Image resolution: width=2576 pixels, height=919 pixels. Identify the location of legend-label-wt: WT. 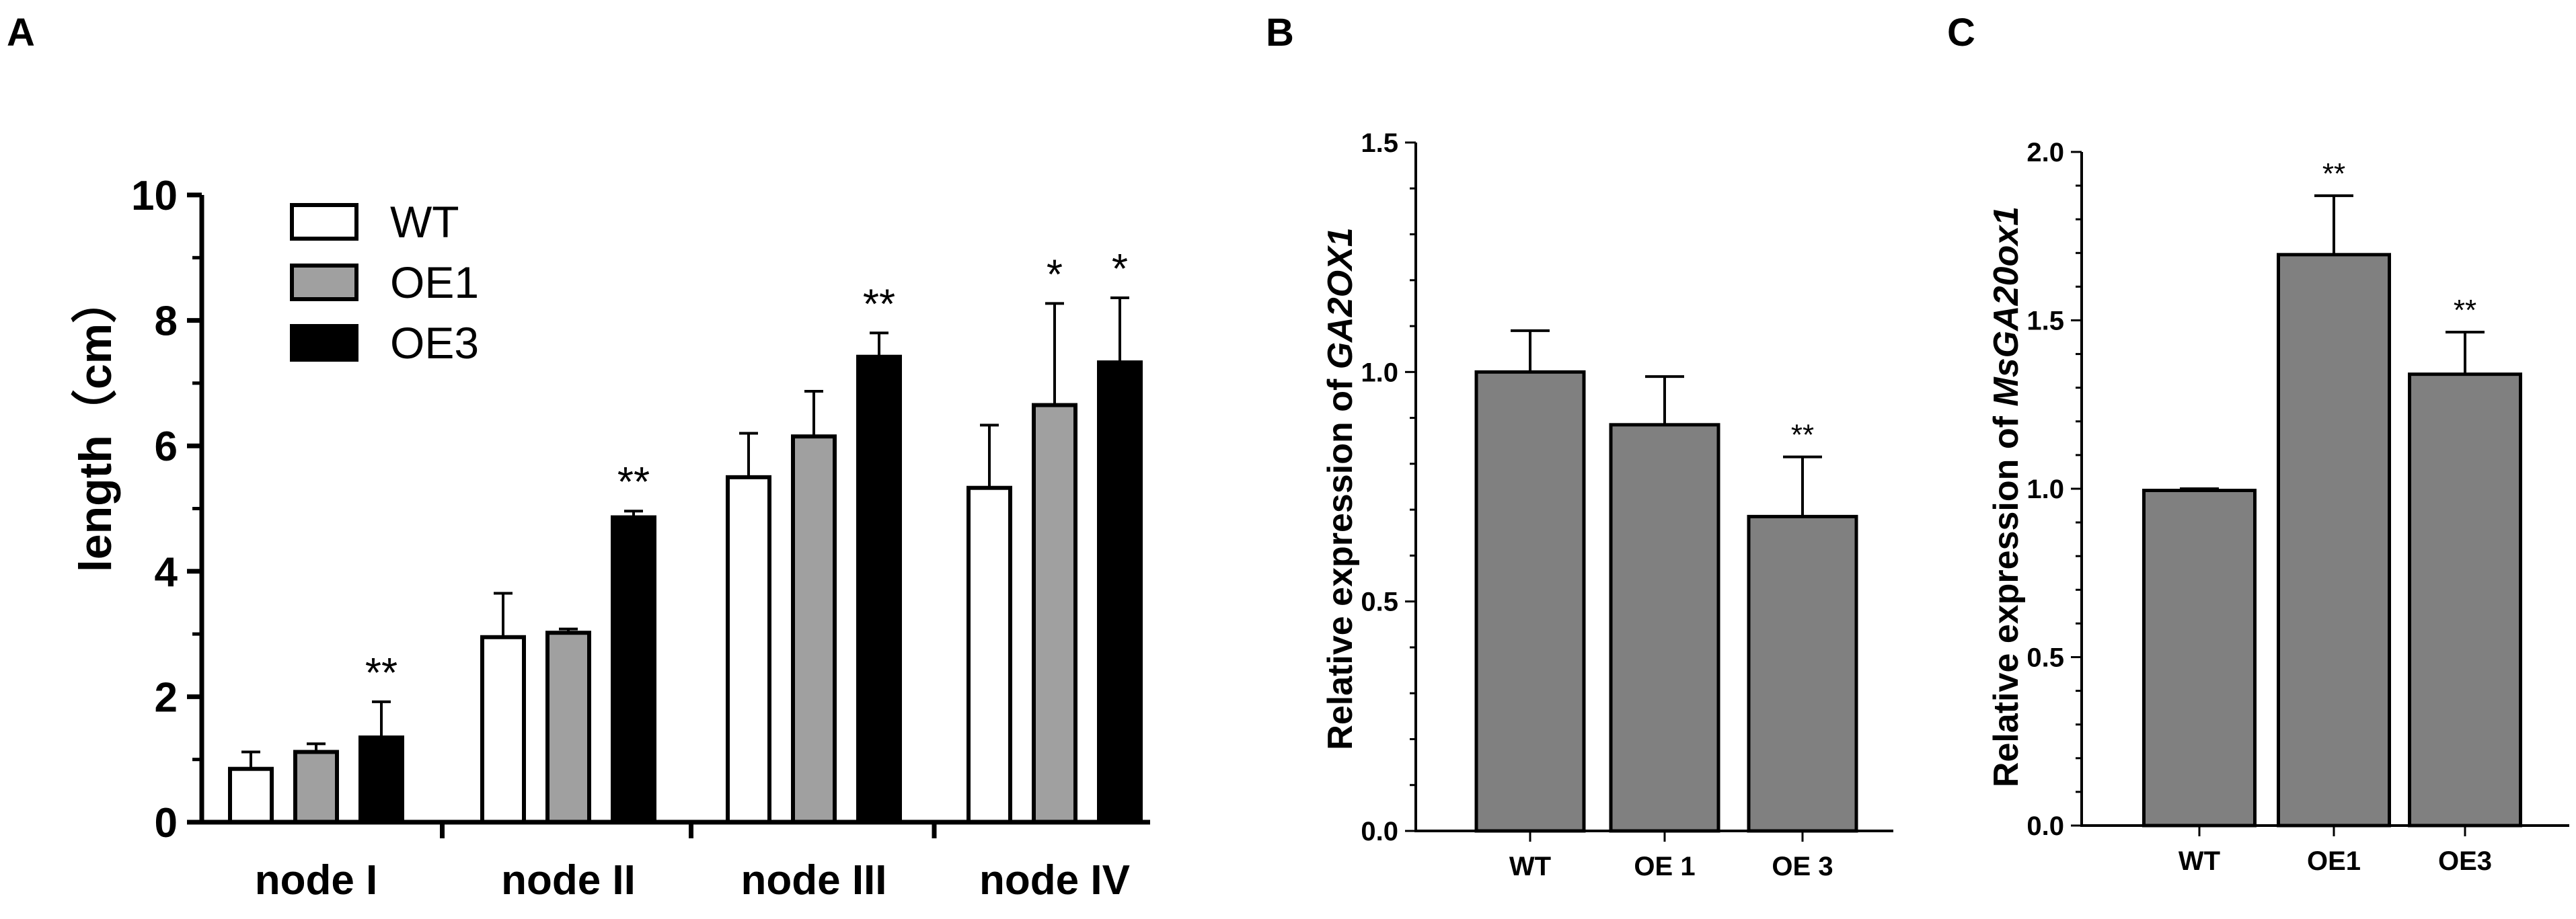
(424, 222).